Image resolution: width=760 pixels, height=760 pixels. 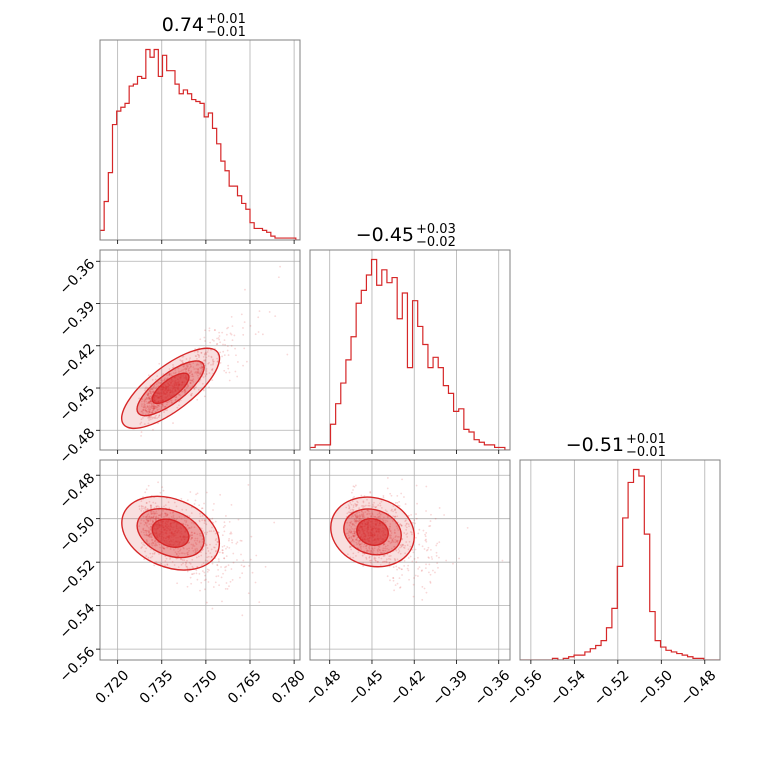 I want to click on x-tick-label-2-3: −0.50, so click(x=655, y=688).